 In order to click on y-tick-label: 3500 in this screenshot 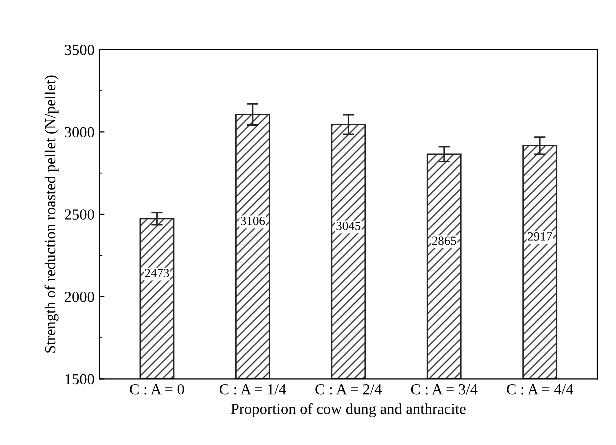, I will do `click(79, 50)`.